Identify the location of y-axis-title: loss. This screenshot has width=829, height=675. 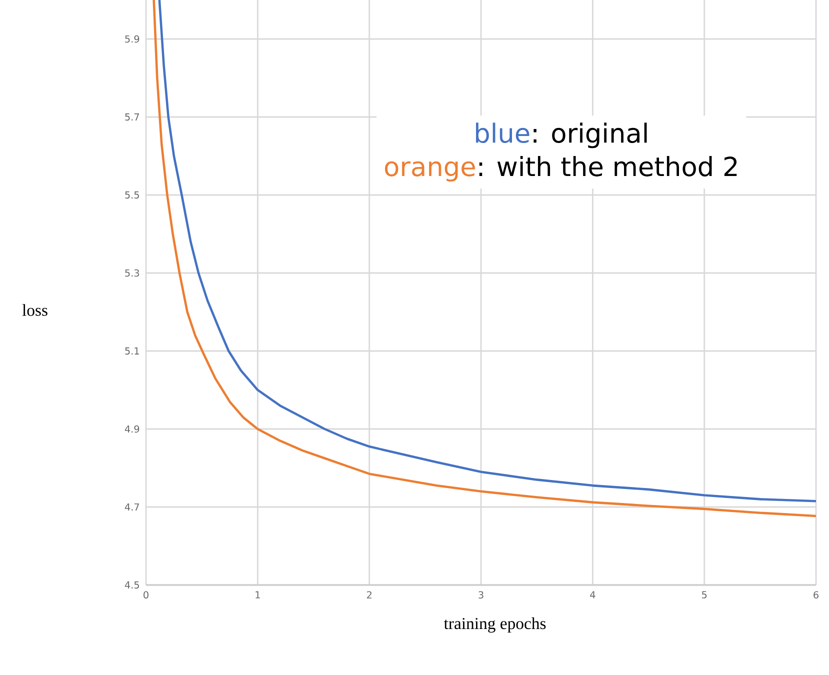
(35, 310).